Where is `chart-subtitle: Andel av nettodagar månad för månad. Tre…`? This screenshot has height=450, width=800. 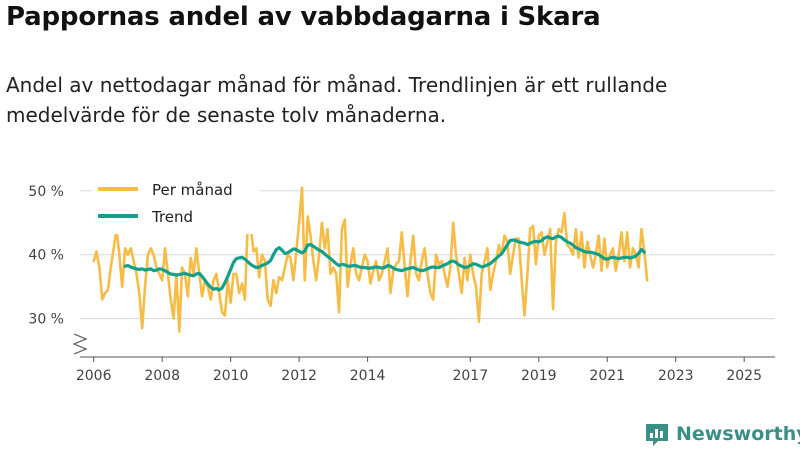
chart-subtitle: Andel av nettodagar månad för månad. Tre… is located at coordinates (337, 100).